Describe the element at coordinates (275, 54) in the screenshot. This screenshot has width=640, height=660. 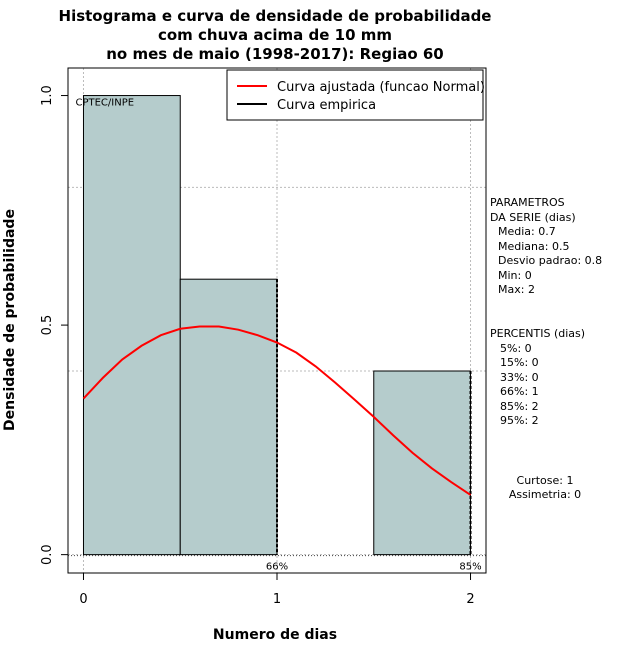
I see `title-line: no mes de maio (1998-2017): Regiao 60` at that location.